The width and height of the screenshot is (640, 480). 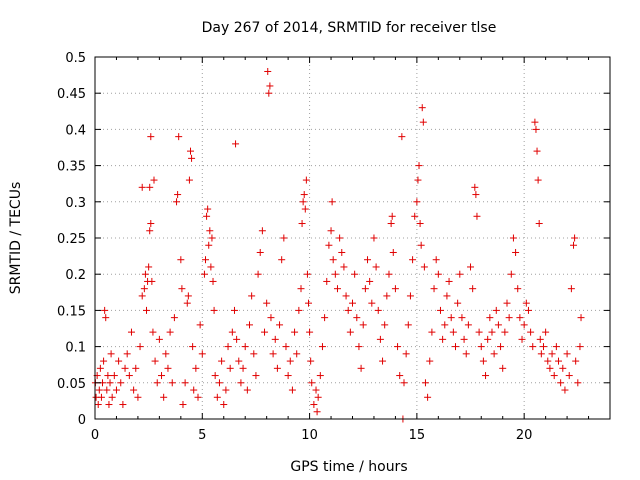 I want to click on x-tick-label: 10, so click(x=309, y=435).